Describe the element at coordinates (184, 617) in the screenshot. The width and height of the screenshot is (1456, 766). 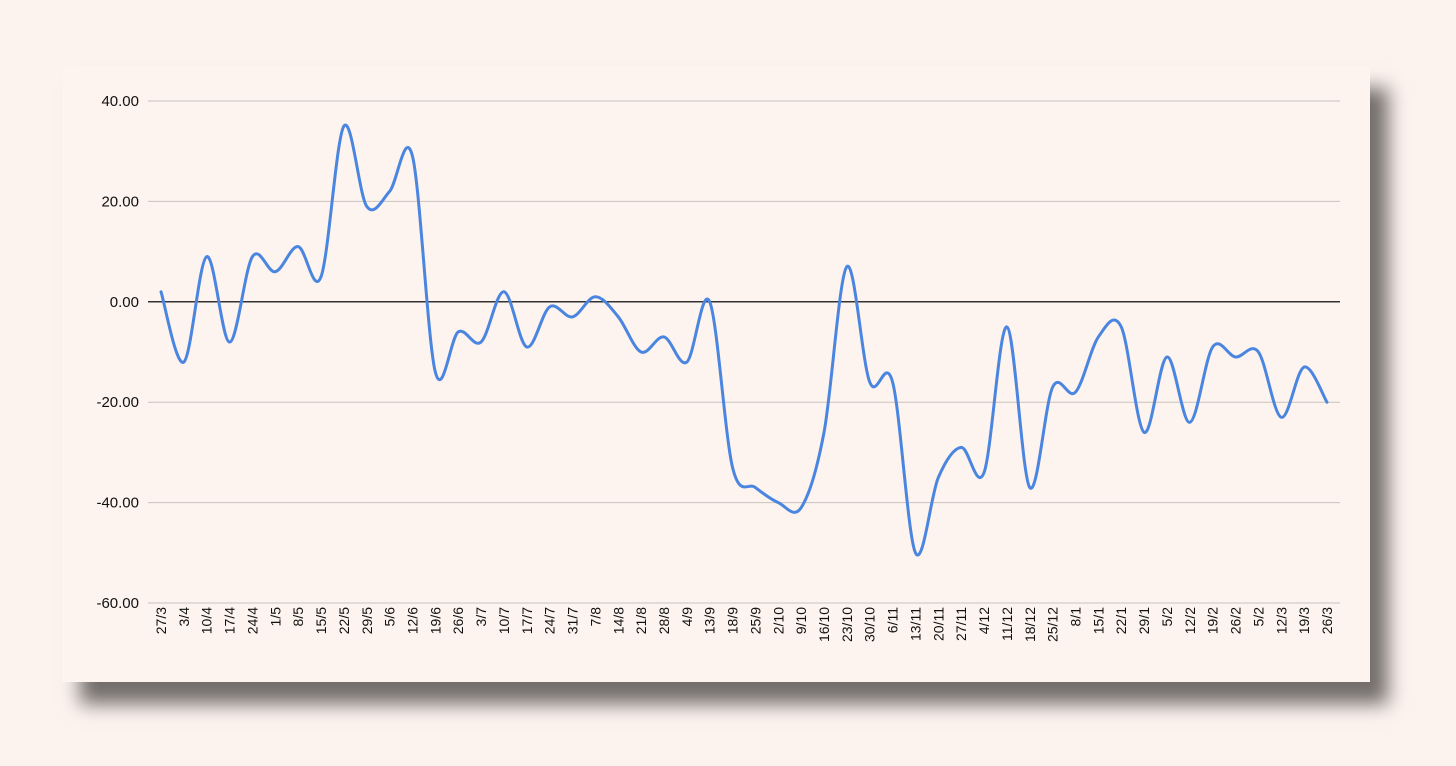
I see `x-tick-label: 3/4` at that location.